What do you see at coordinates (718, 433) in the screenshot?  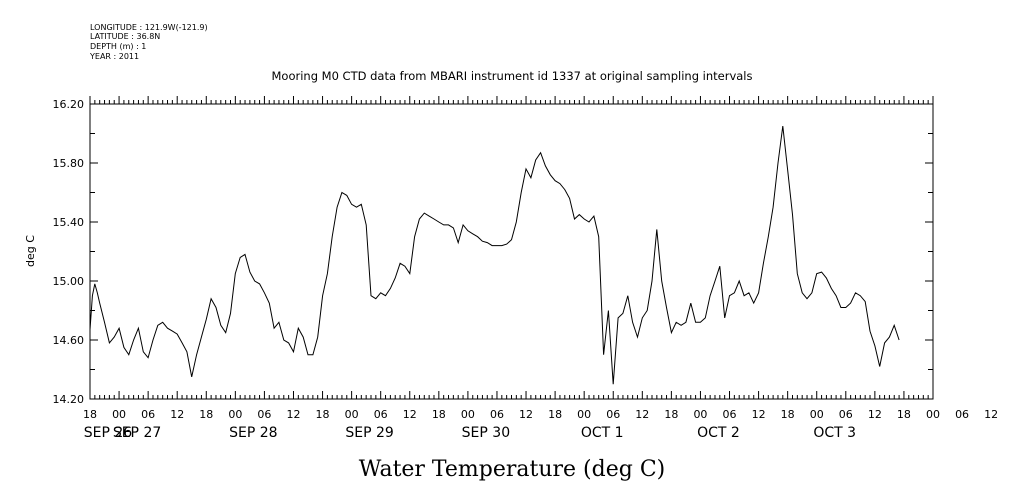 I see `date-label: OCT 2` at bounding box center [718, 433].